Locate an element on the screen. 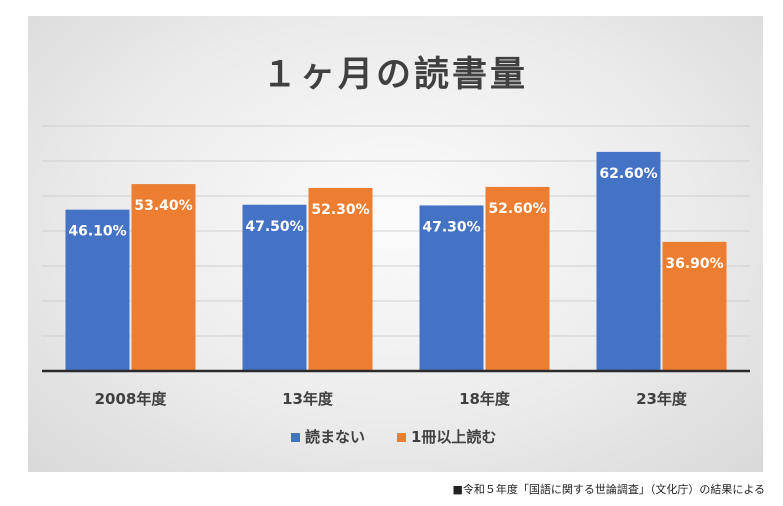 Image resolution: width=783 pixels, height=506 pixels. data-label: 36.90% is located at coordinates (694, 264).